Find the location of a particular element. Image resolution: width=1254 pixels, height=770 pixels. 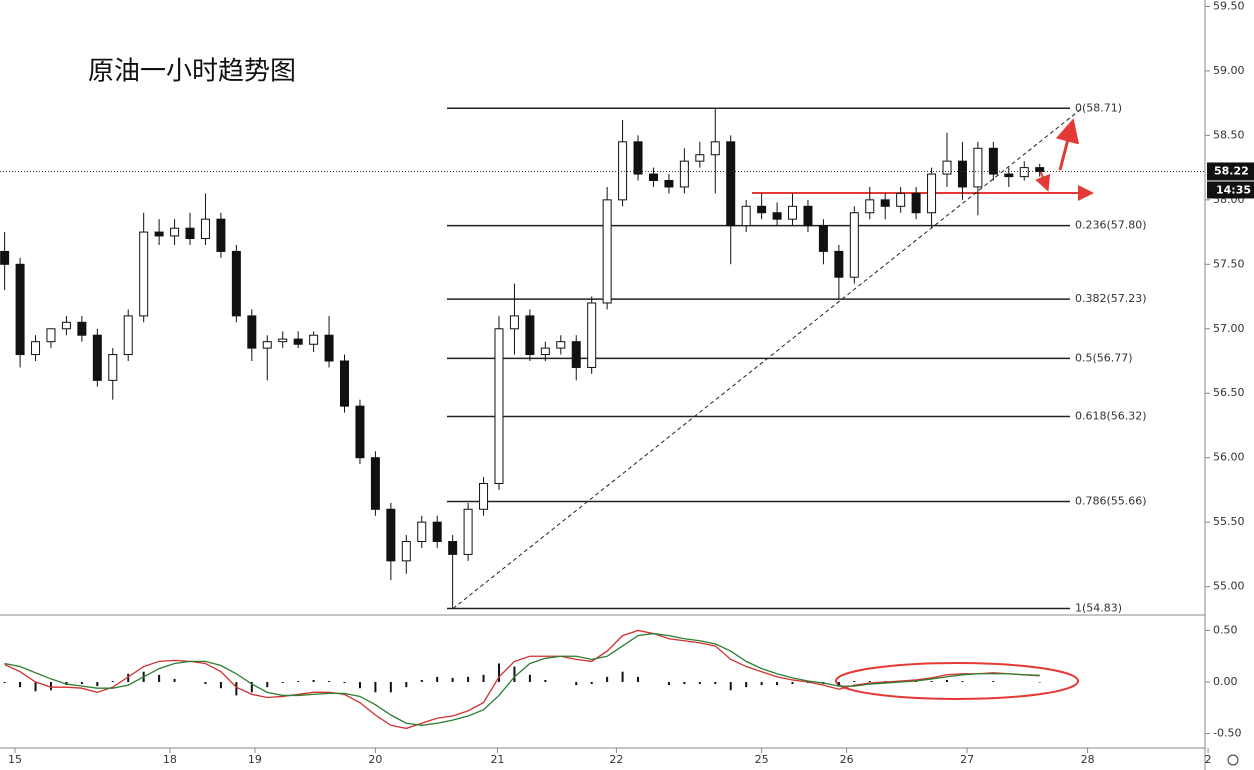

highlight-ellipse is located at coordinates (957, 681).